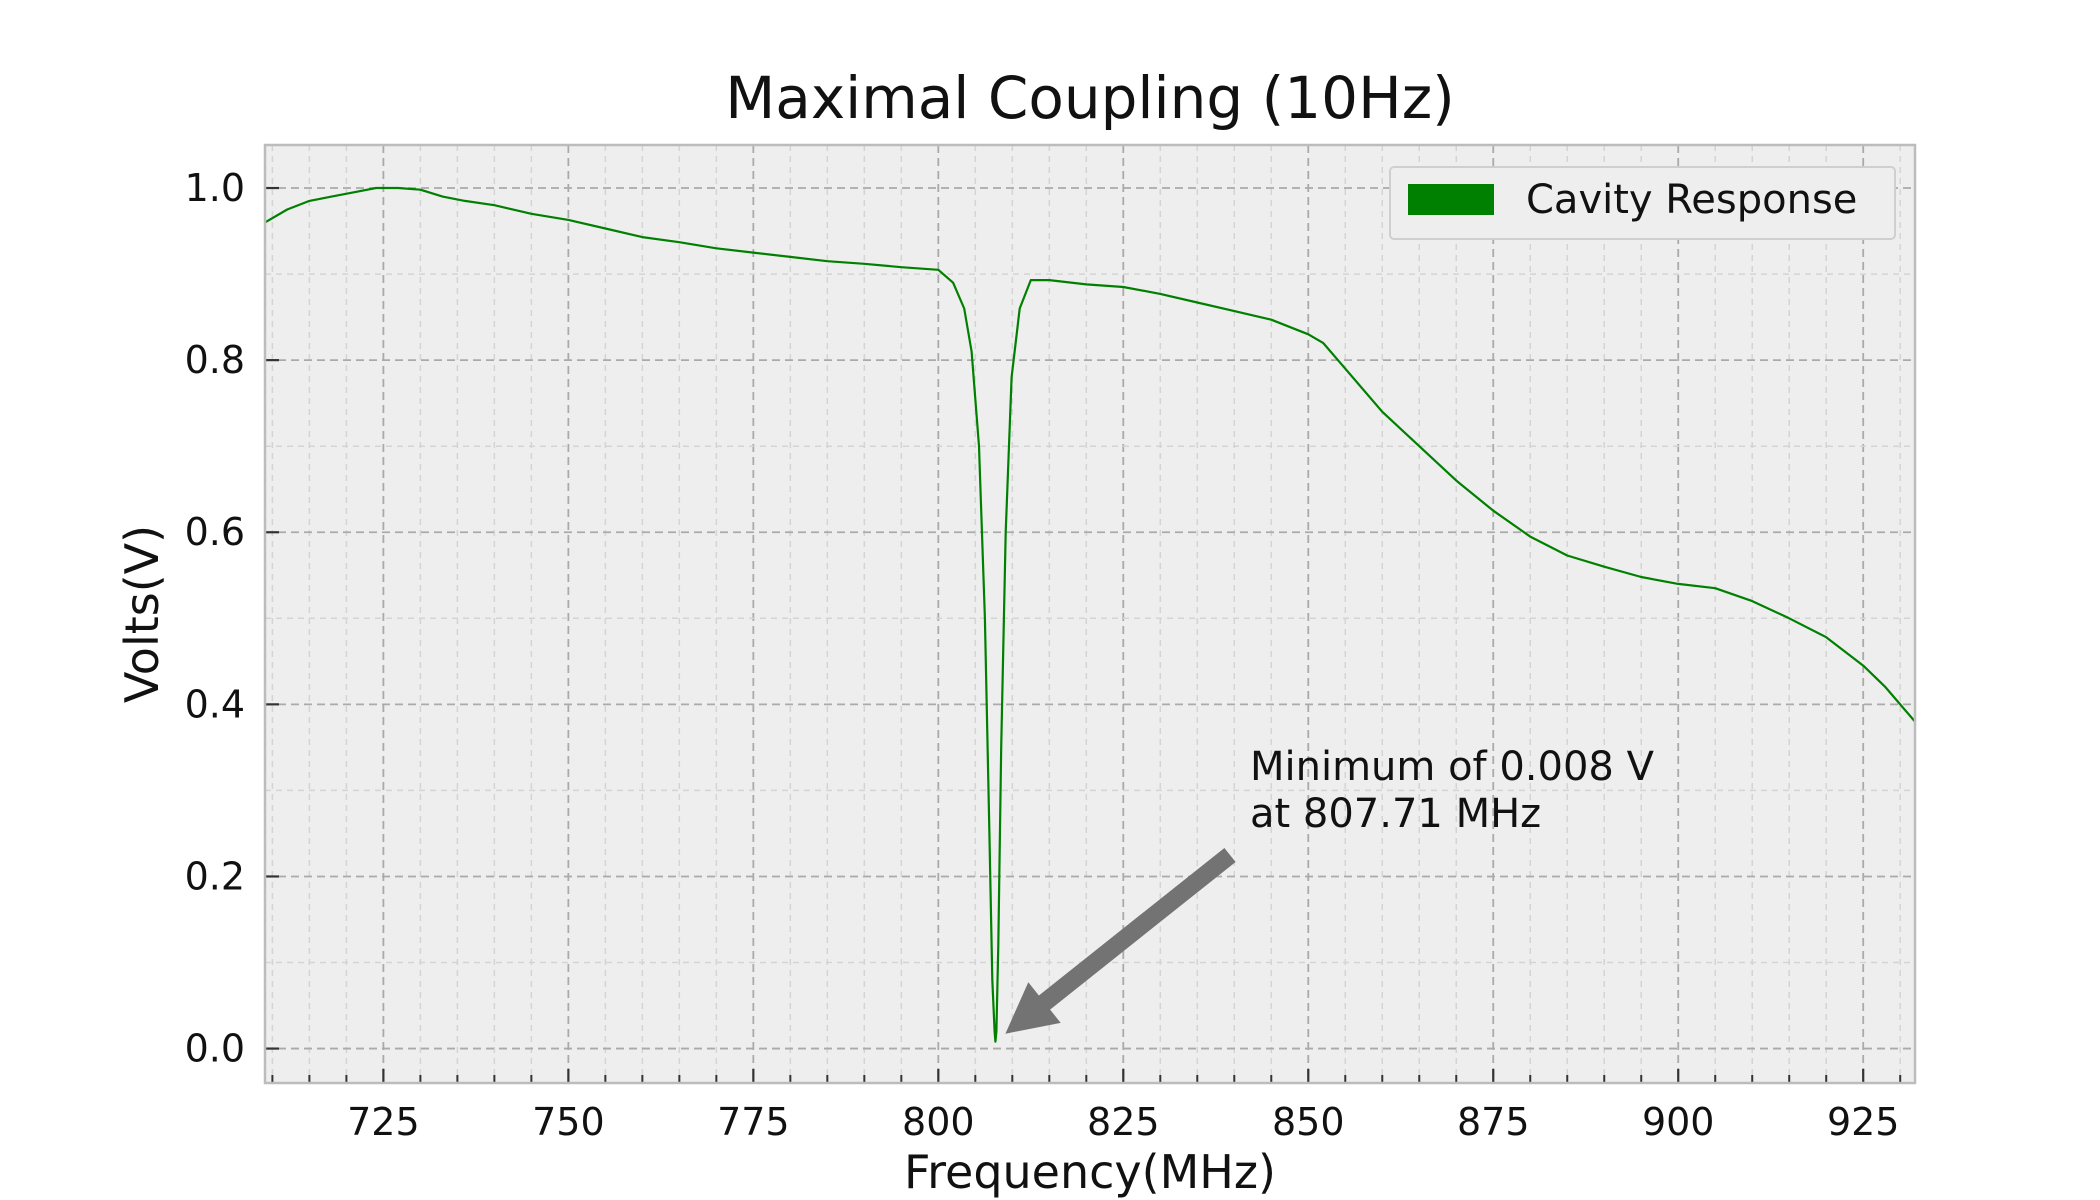 Image resolution: width=2100 pixels, height=1200 pixels. Describe the element at coordinates (215, 704) in the screenshot. I see `y-tick-label: 0.4` at that location.